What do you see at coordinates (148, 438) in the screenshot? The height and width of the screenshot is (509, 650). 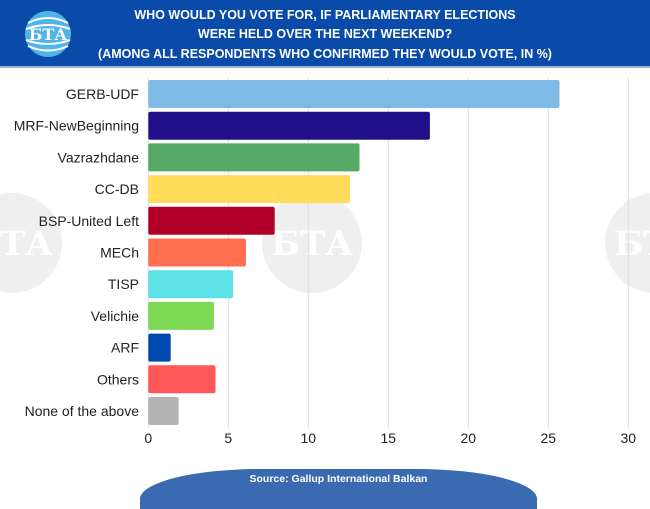 I see `x-tick-label: 0` at bounding box center [148, 438].